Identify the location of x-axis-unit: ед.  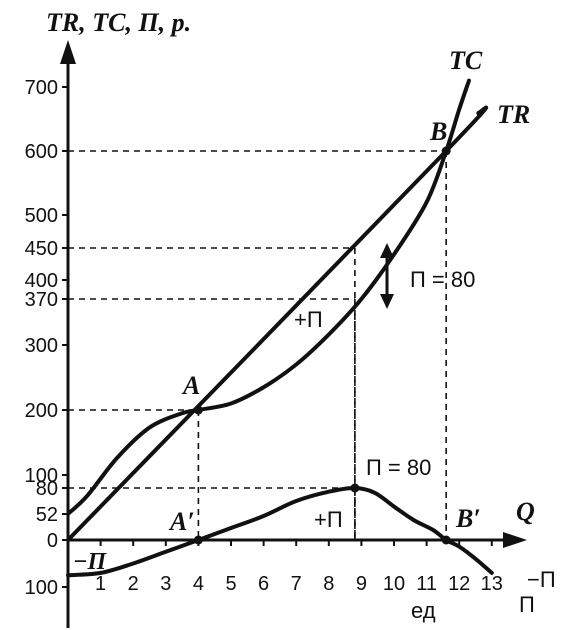
(423, 610).